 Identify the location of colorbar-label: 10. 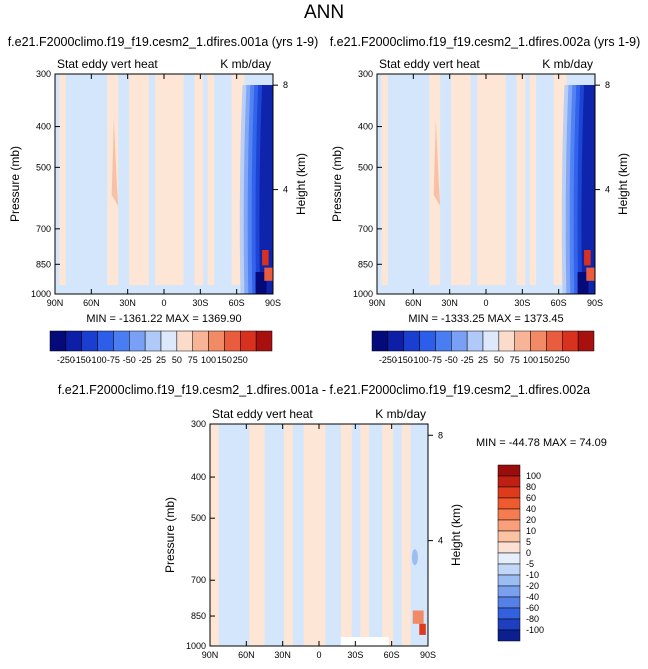
(531, 531).